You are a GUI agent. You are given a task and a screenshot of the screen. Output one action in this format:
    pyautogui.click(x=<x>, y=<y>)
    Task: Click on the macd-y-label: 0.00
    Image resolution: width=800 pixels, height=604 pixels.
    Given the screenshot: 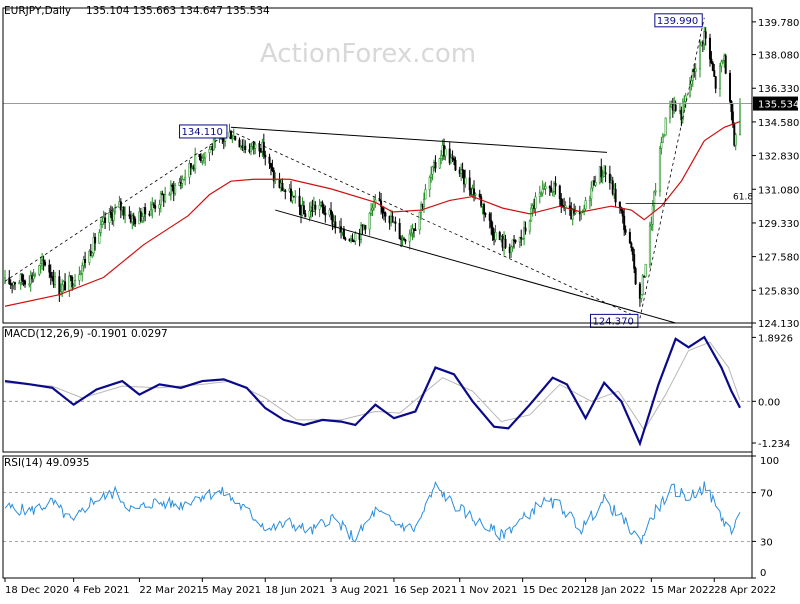 What is the action you would take?
    pyautogui.click(x=769, y=402)
    